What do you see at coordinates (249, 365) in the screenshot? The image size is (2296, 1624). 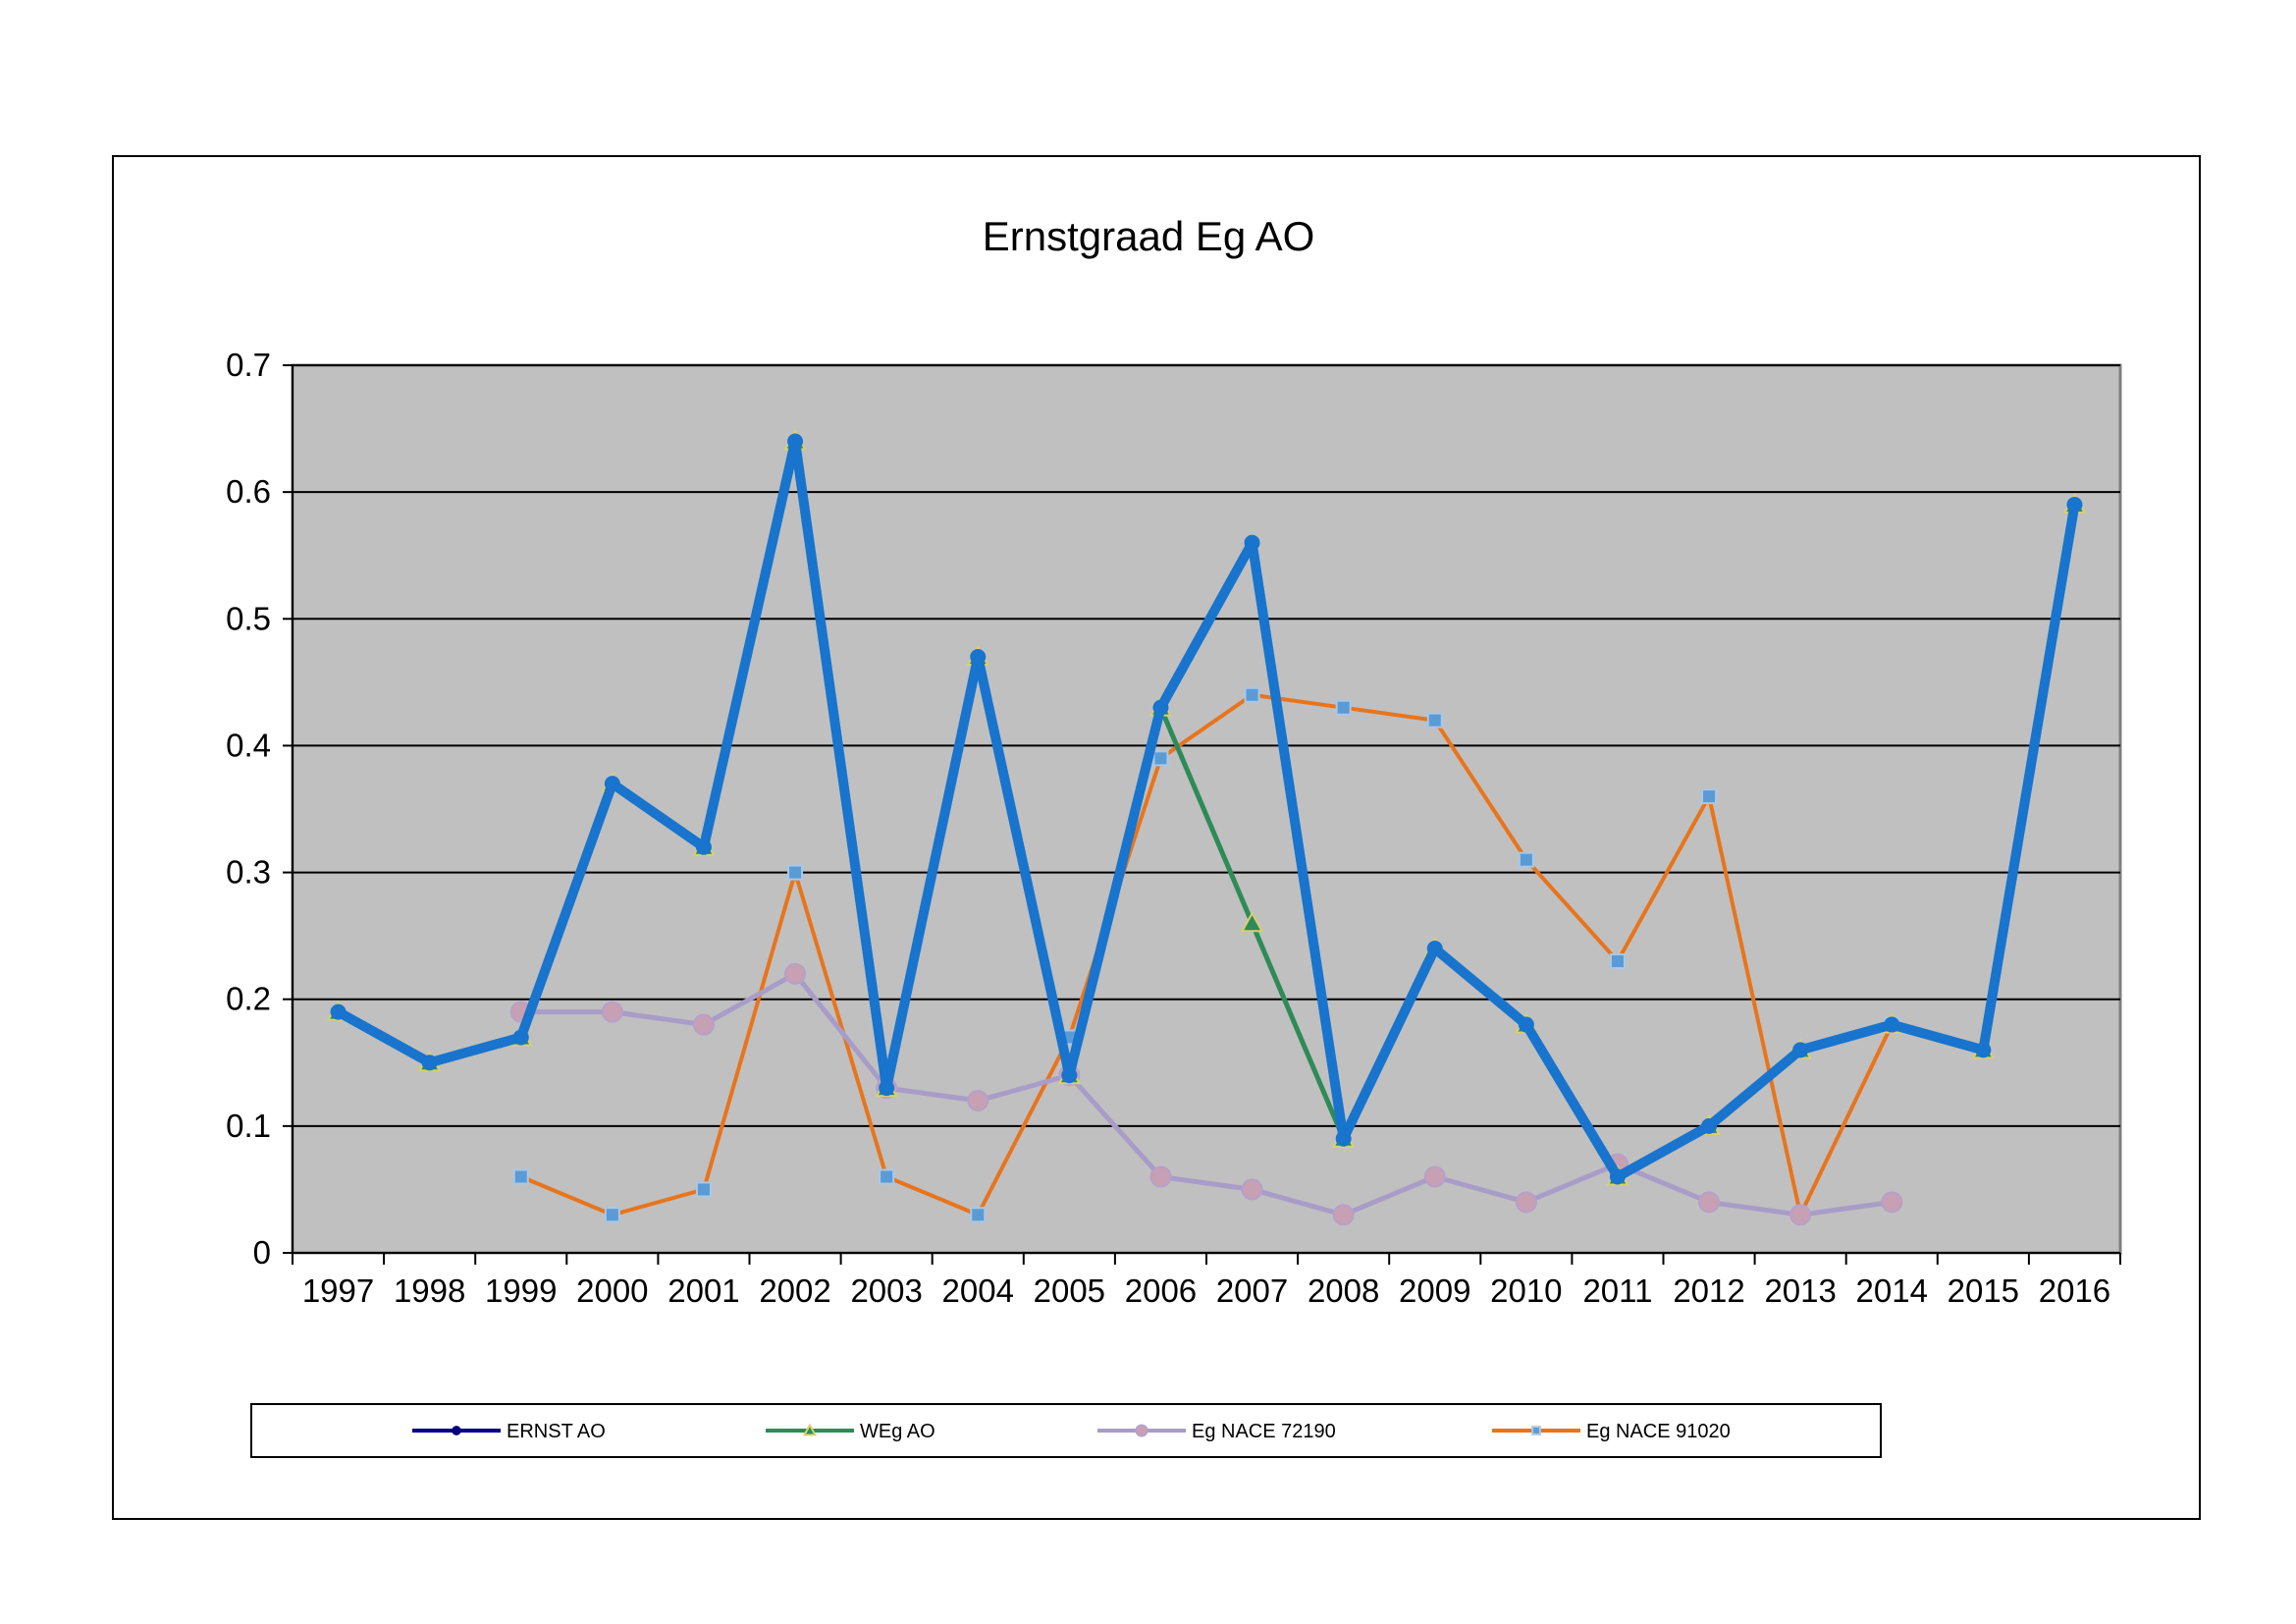 I see `y-tick-label: 0.7` at bounding box center [249, 365].